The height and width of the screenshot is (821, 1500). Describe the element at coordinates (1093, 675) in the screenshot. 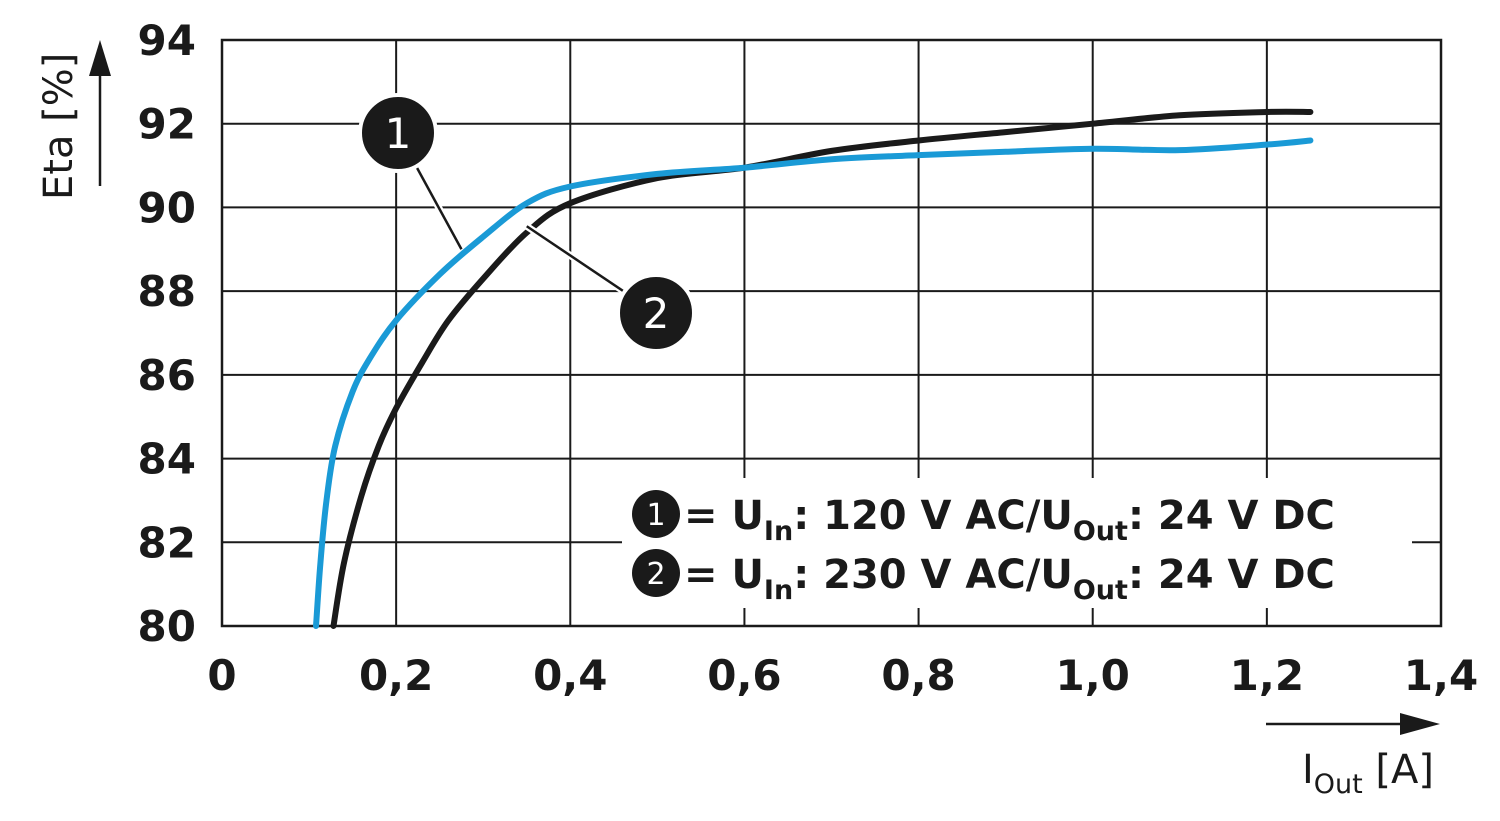

I see `x-tick-label: 1,0` at that location.